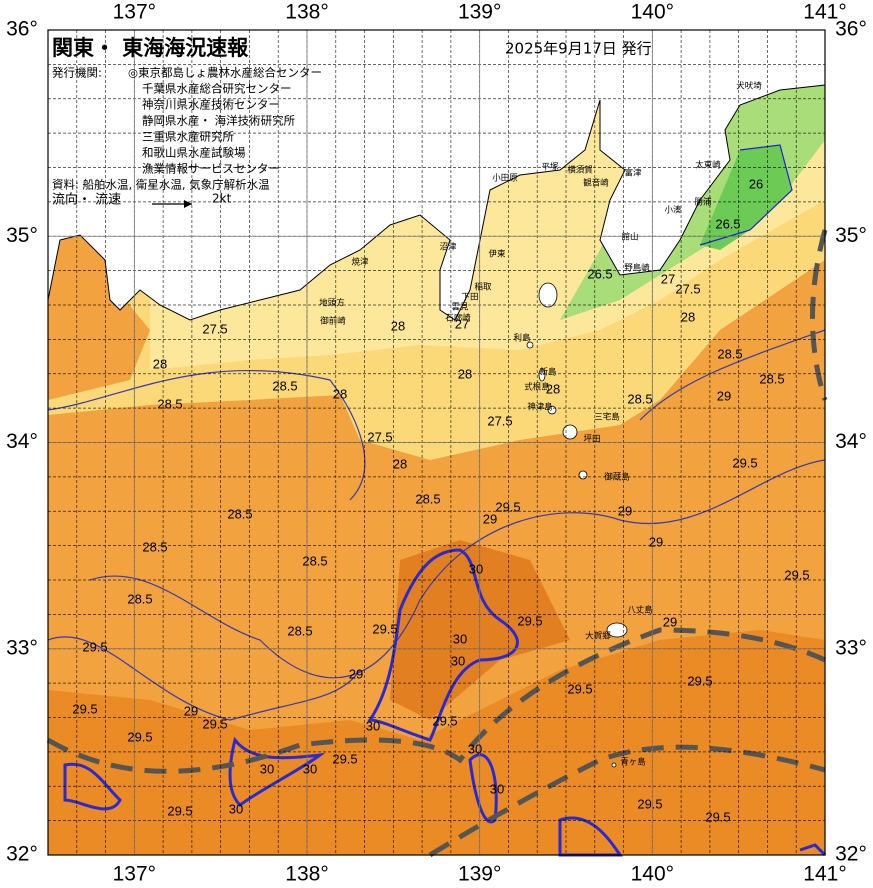  I want to click on lat-label-right: 36°, so click(851, 29).